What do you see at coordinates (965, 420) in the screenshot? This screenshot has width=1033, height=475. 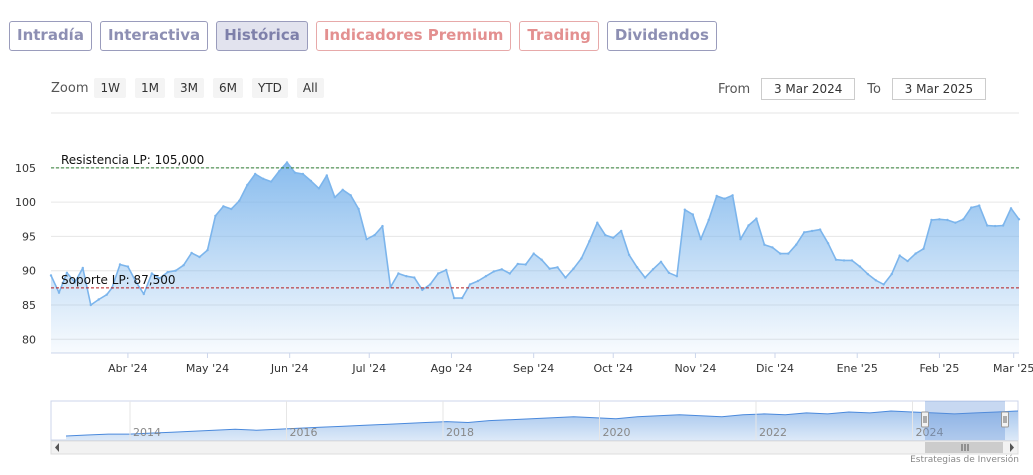 I see `navigator-selection` at bounding box center [965, 420].